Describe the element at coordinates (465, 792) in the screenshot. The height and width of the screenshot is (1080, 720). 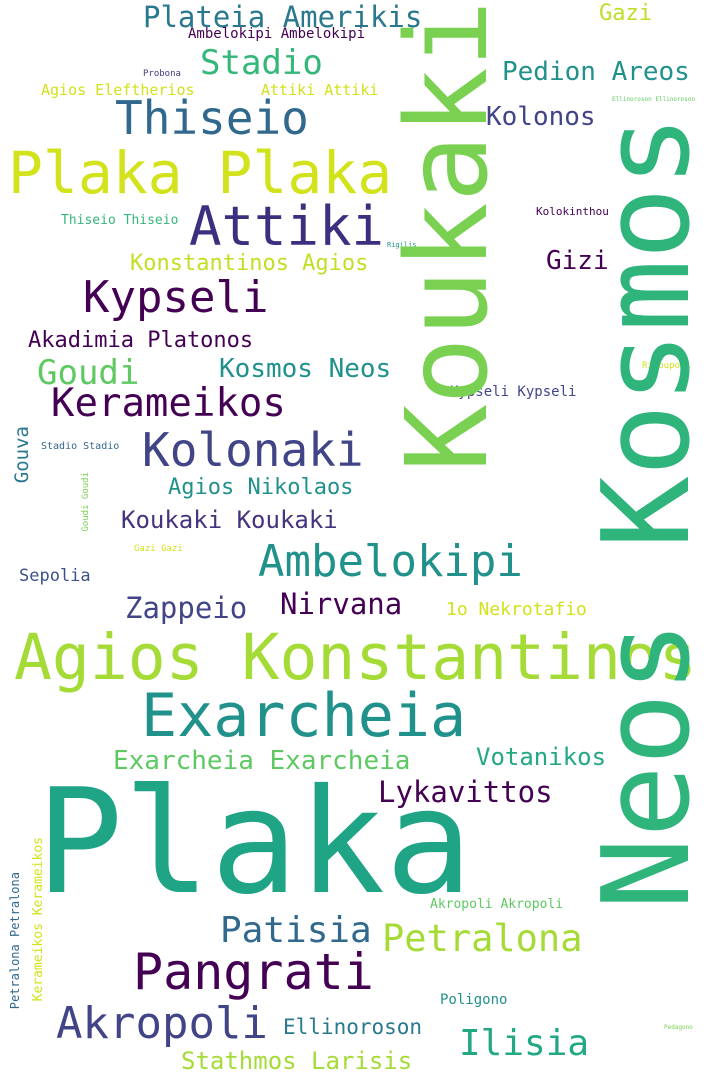
I see `word-lykavittos: Lykavittos` at that location.